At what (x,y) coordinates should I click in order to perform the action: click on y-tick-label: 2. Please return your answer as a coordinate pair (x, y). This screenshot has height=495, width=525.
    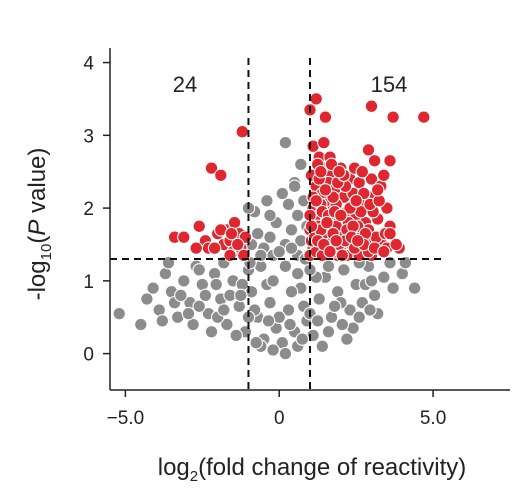
    Looking at the image, I should click on (88, 209).